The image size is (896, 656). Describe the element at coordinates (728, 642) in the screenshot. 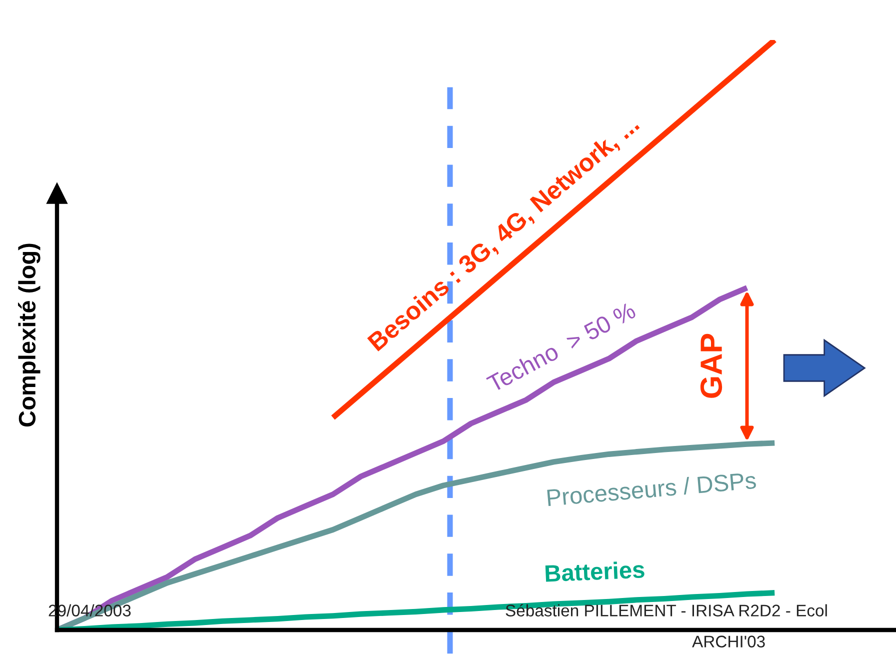

I see `text: ARCHI'03` at that location.